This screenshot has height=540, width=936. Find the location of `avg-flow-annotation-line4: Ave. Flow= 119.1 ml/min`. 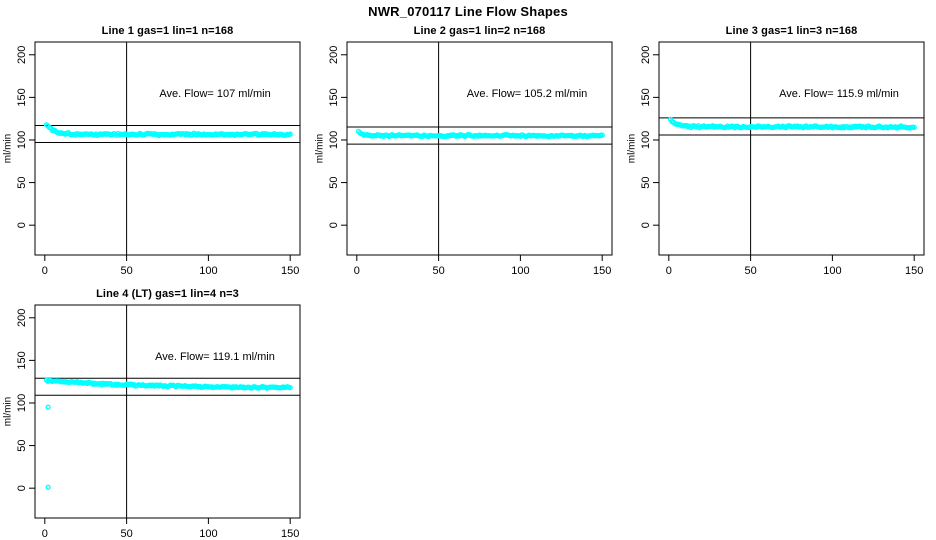

avg-flow-annotation-line4: Ave. Flow= 119.1 ml/min is located at coordinates (215, 357).